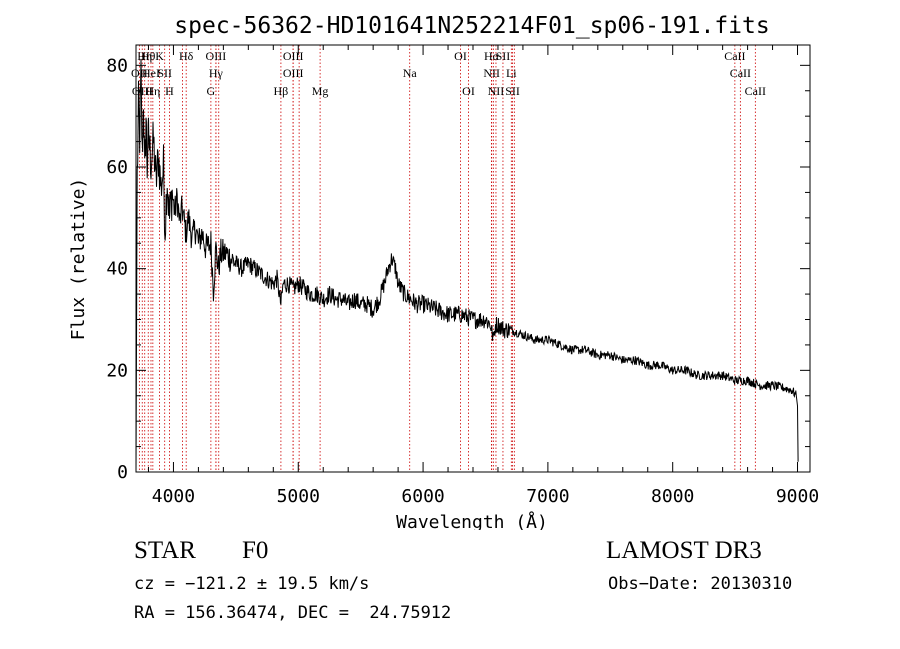 The width and height of the screenshot is (900, 649). Describe the element at coordinates (492, 56) in the screenshot. I see `spectral-line-label: Hα` at that location.